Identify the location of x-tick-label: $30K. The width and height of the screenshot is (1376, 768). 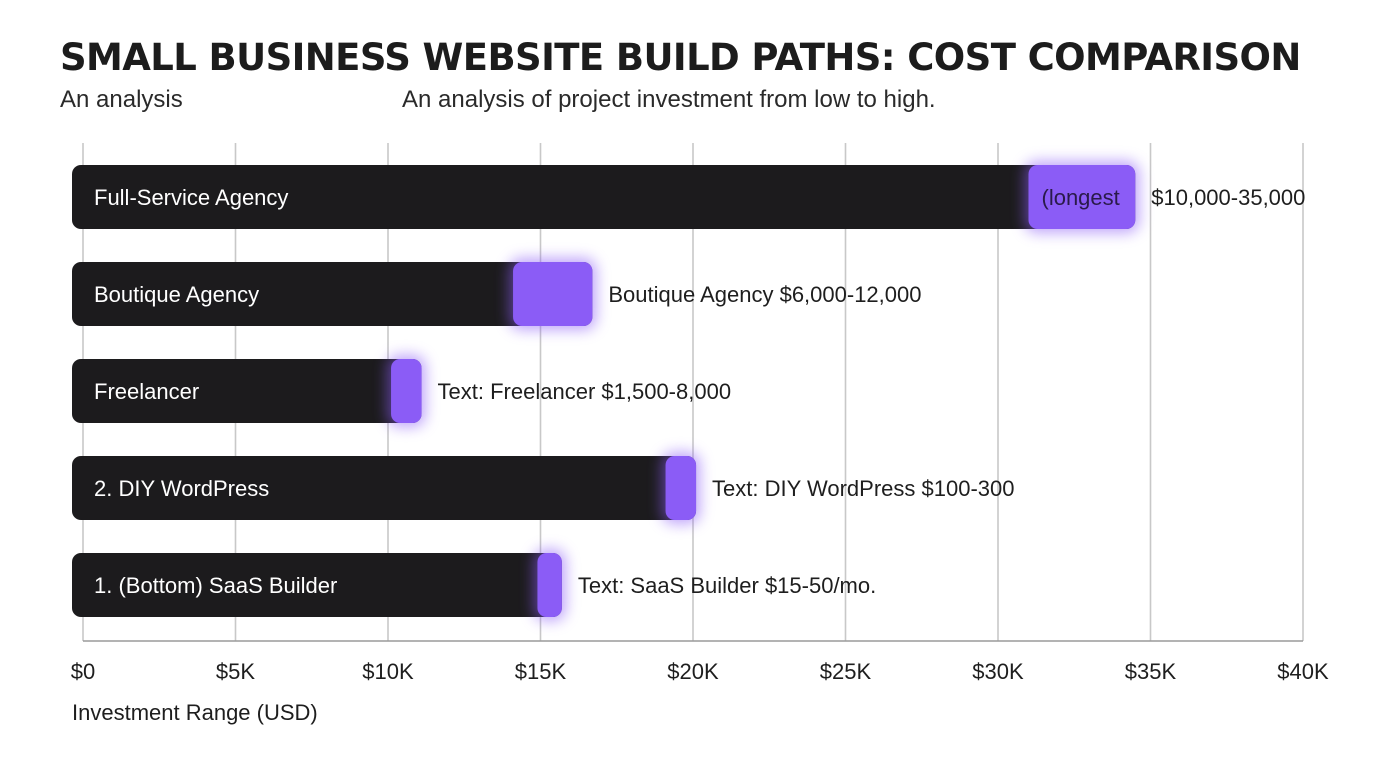
(998, 671).